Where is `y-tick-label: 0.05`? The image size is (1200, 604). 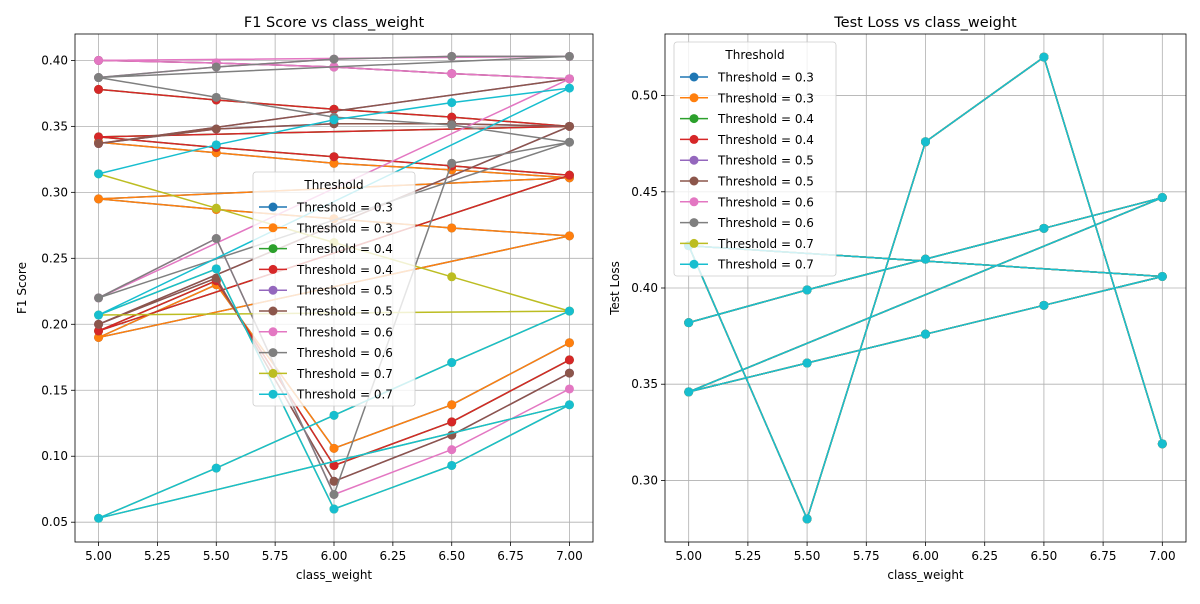
y-tick-label: 0.05 is located at coordinates (54, 522).